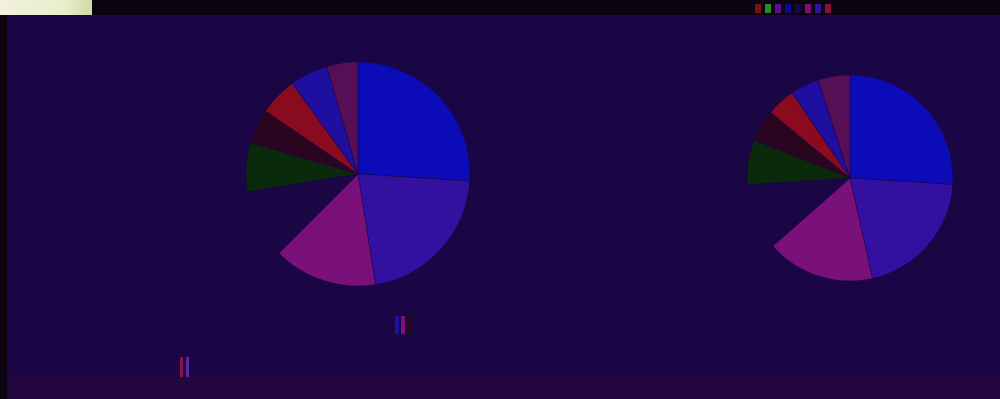  Describe the element at coordinates (793, 8) in the screenshot. I see `top-legend` at that location.